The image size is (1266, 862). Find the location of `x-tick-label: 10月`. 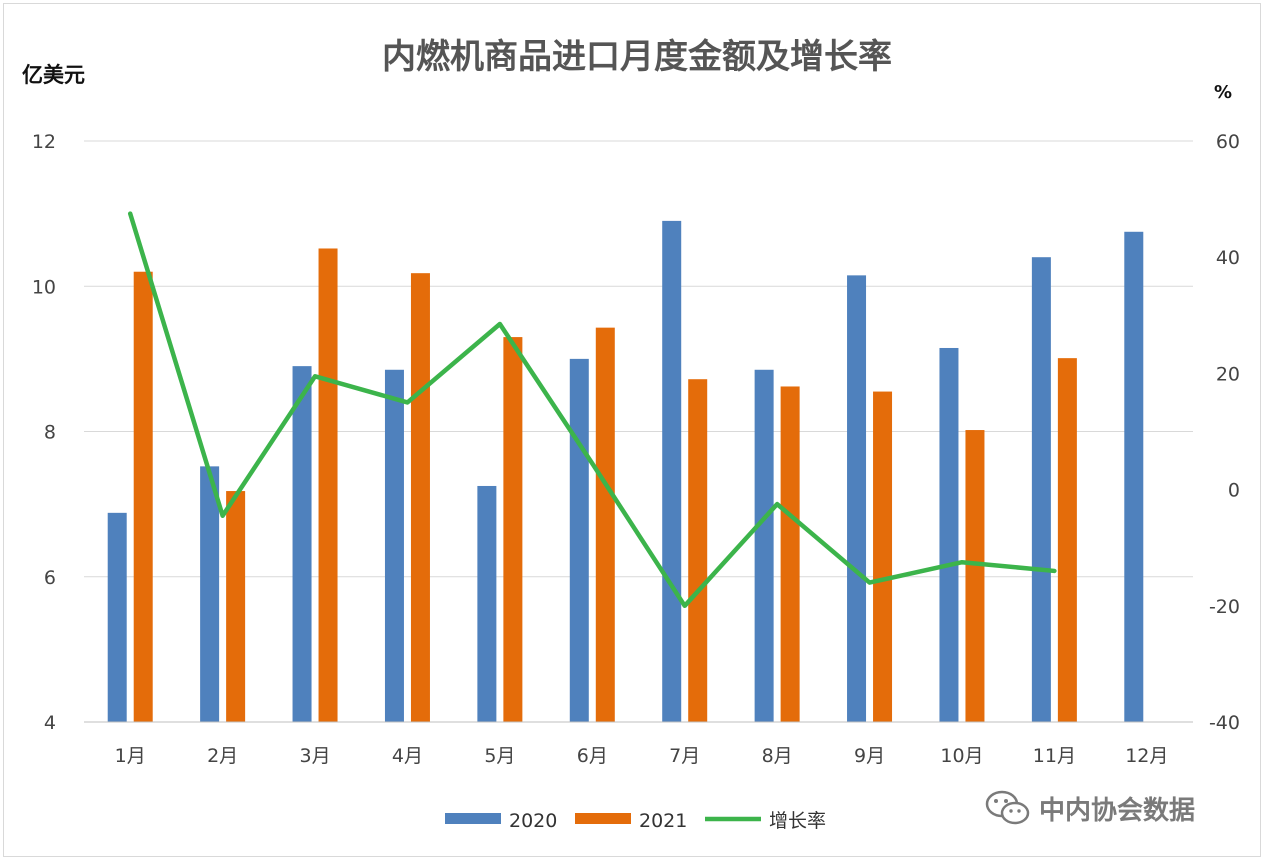

x-tick-label: 10月 is located at coordinates (961, 756).